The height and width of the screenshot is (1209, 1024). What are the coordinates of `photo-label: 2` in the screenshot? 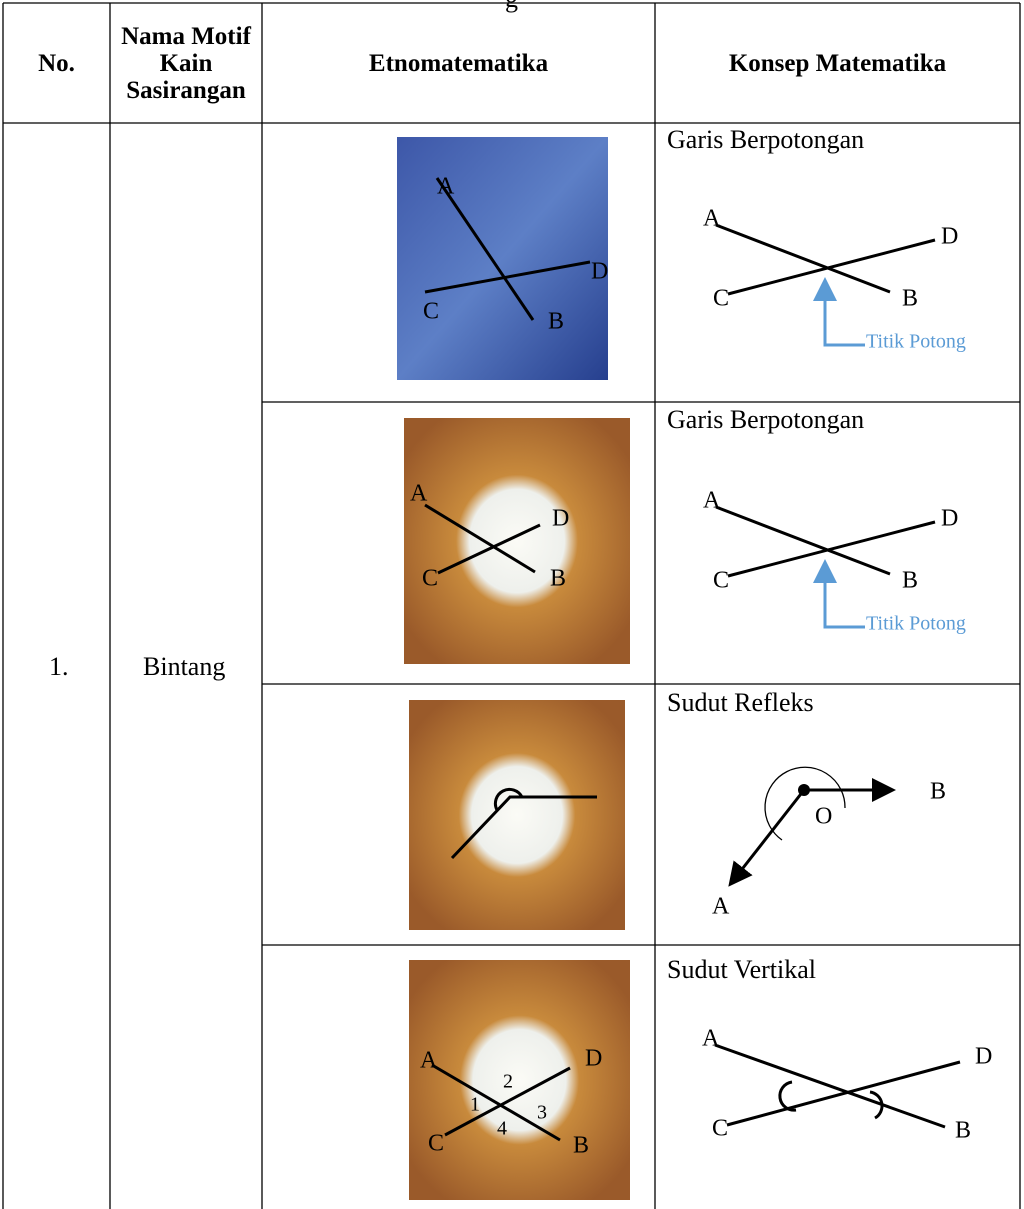 It's located at (508, 1082).